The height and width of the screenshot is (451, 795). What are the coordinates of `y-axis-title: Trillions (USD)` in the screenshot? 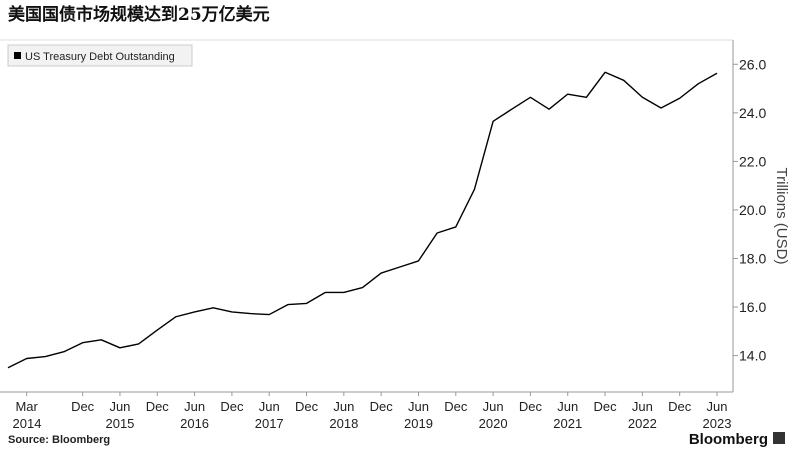 It's located at (781, 216).